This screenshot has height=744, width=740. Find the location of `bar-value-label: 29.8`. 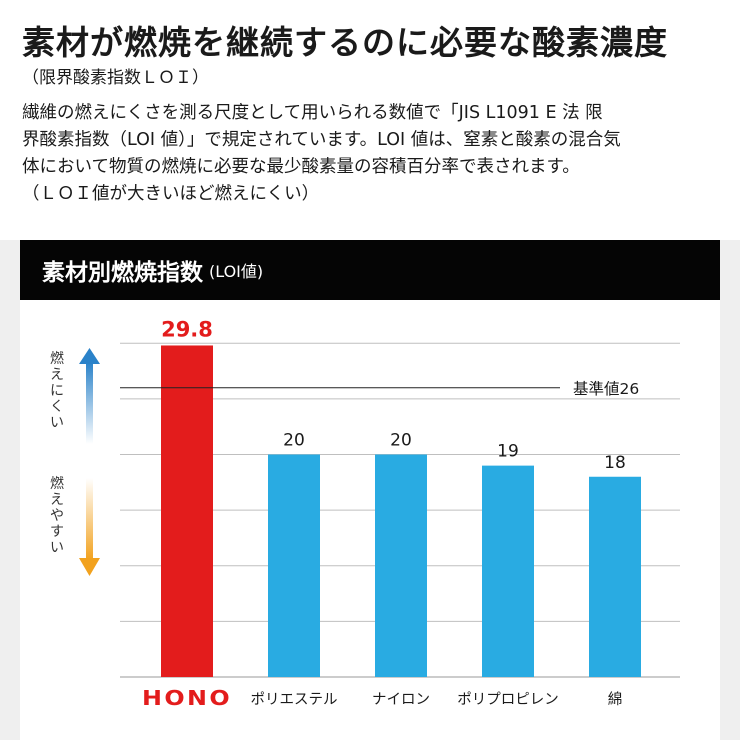

bar-value-label: 29.8 is located at coordinates (187, 329).